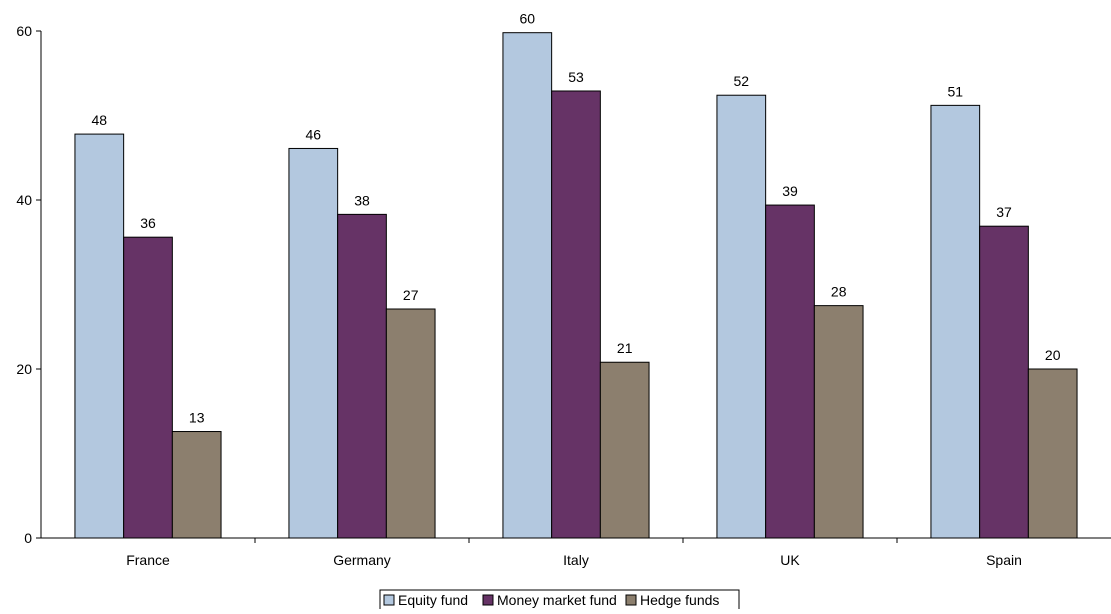  Describe the element at coordinates (528, 19) in the screenshot. I see `data-label: 60` at that location.